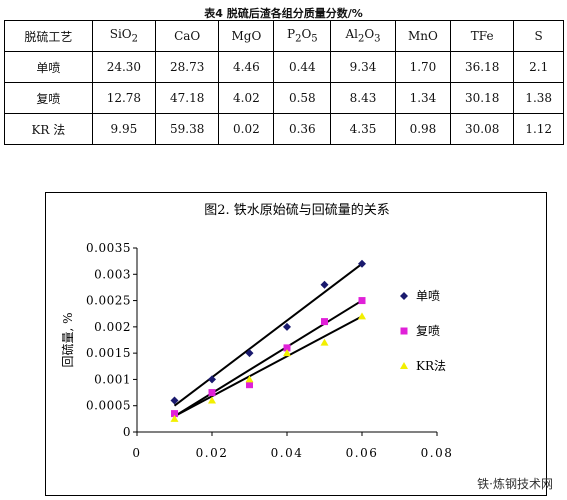 The height and width of the screenshot is (500, 567). What do you see at coordinates (362, 453) in the screenshot?
I see `x-tick-label: 0.06` at bounding box center [362, 453].